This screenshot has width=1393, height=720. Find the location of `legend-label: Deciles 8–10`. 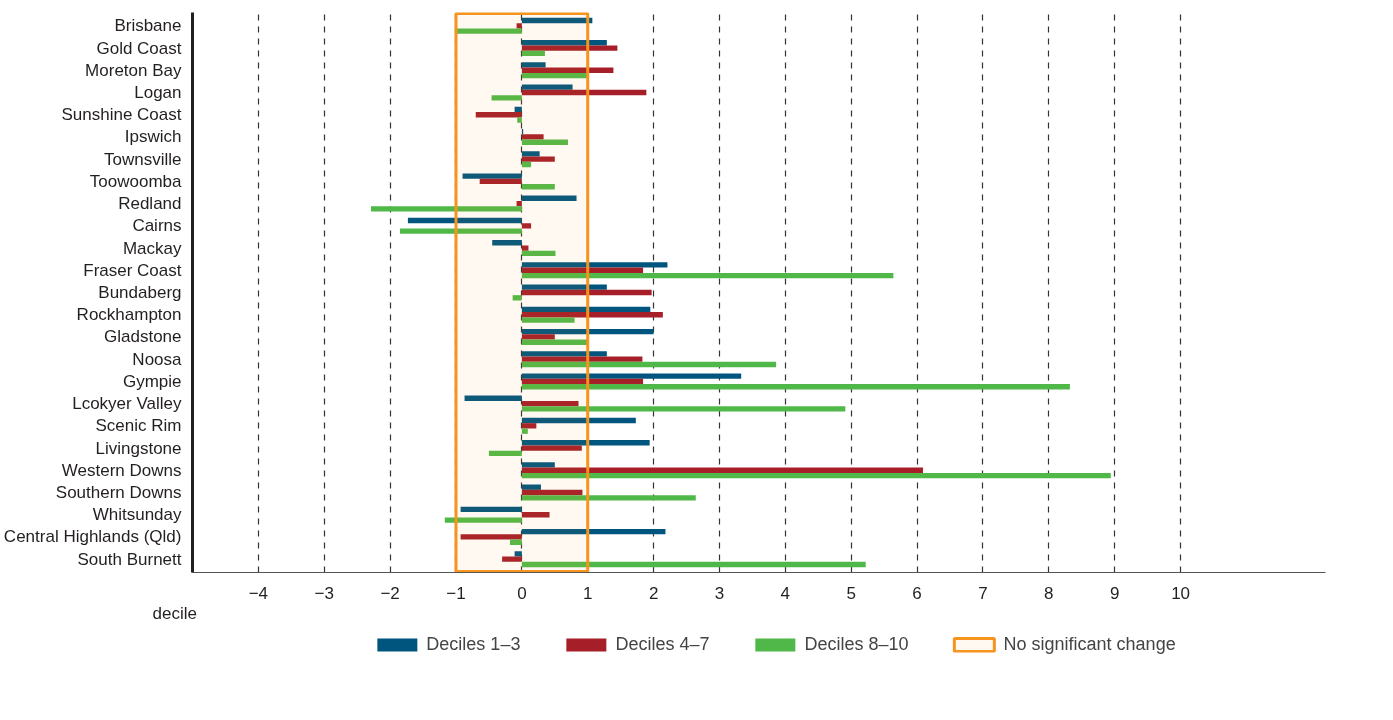

legend-label: Deciles 8–10 is located at coordinates (856, 644).